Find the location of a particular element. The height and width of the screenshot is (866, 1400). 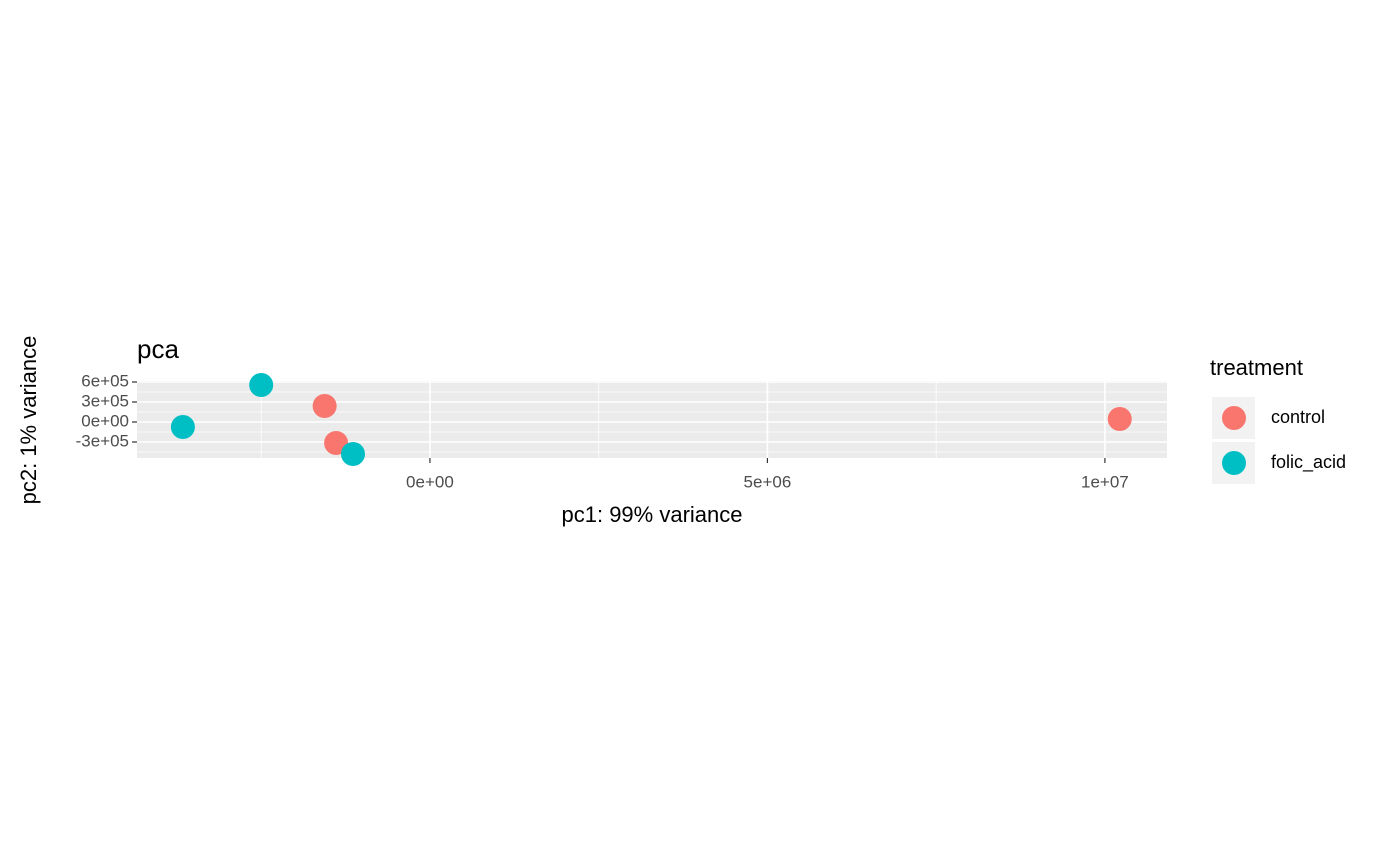

y-tick-label: 6e+05 is located at coordinates (105, 380).